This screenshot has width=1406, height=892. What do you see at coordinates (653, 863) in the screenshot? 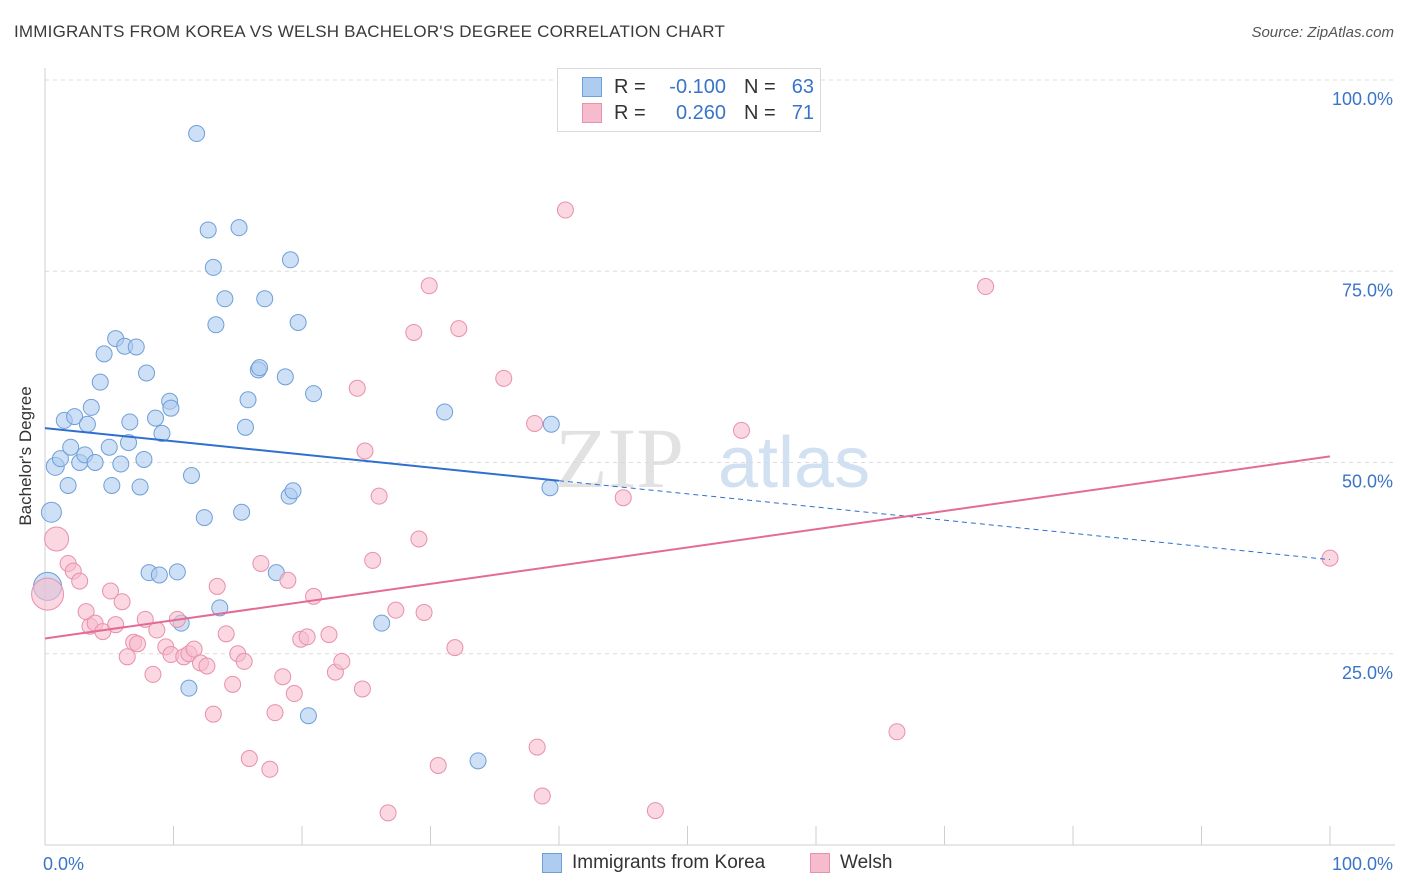
I see `legend-item-korea: Immigrants from Korea` at bounding box center [653, 863].